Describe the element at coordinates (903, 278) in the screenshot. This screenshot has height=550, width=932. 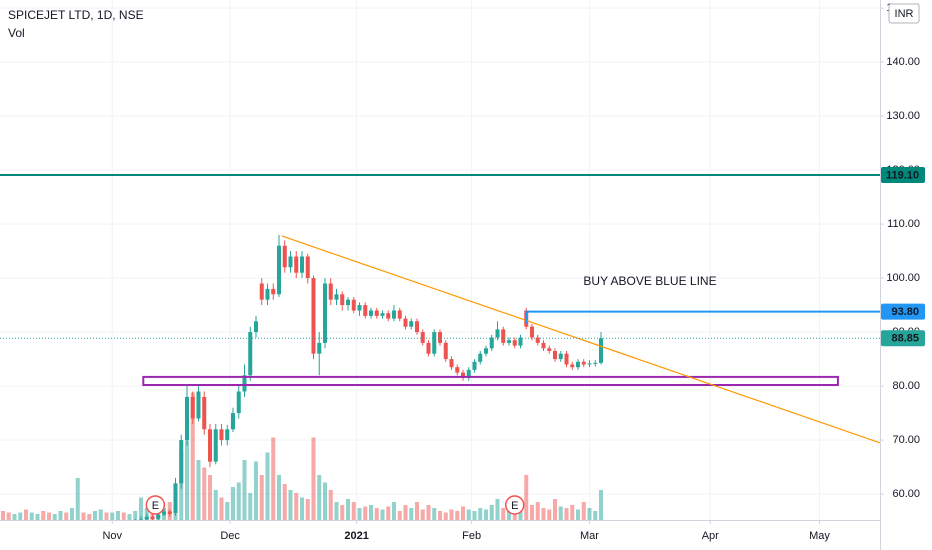
I see `y-tick-label: 100.00` at that location.